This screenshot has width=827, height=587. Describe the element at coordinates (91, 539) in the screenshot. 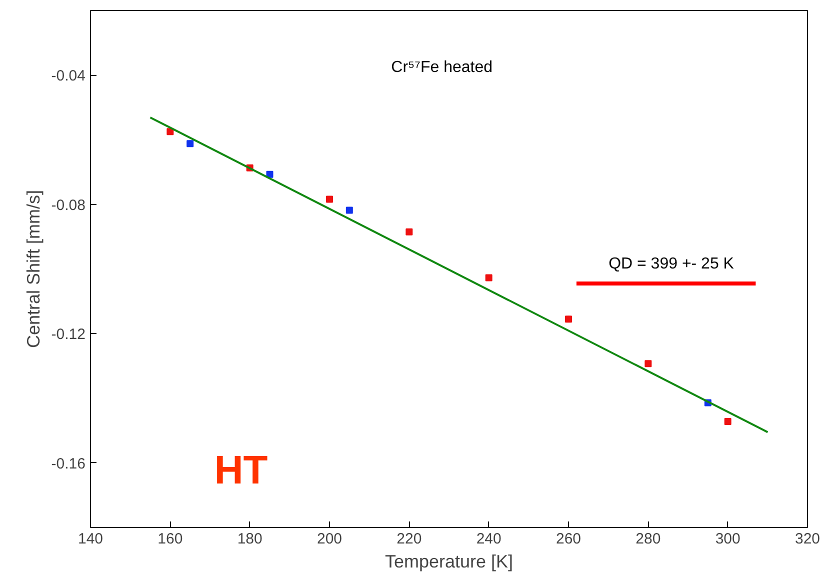

I see `x-tick-label: 140` at that location.